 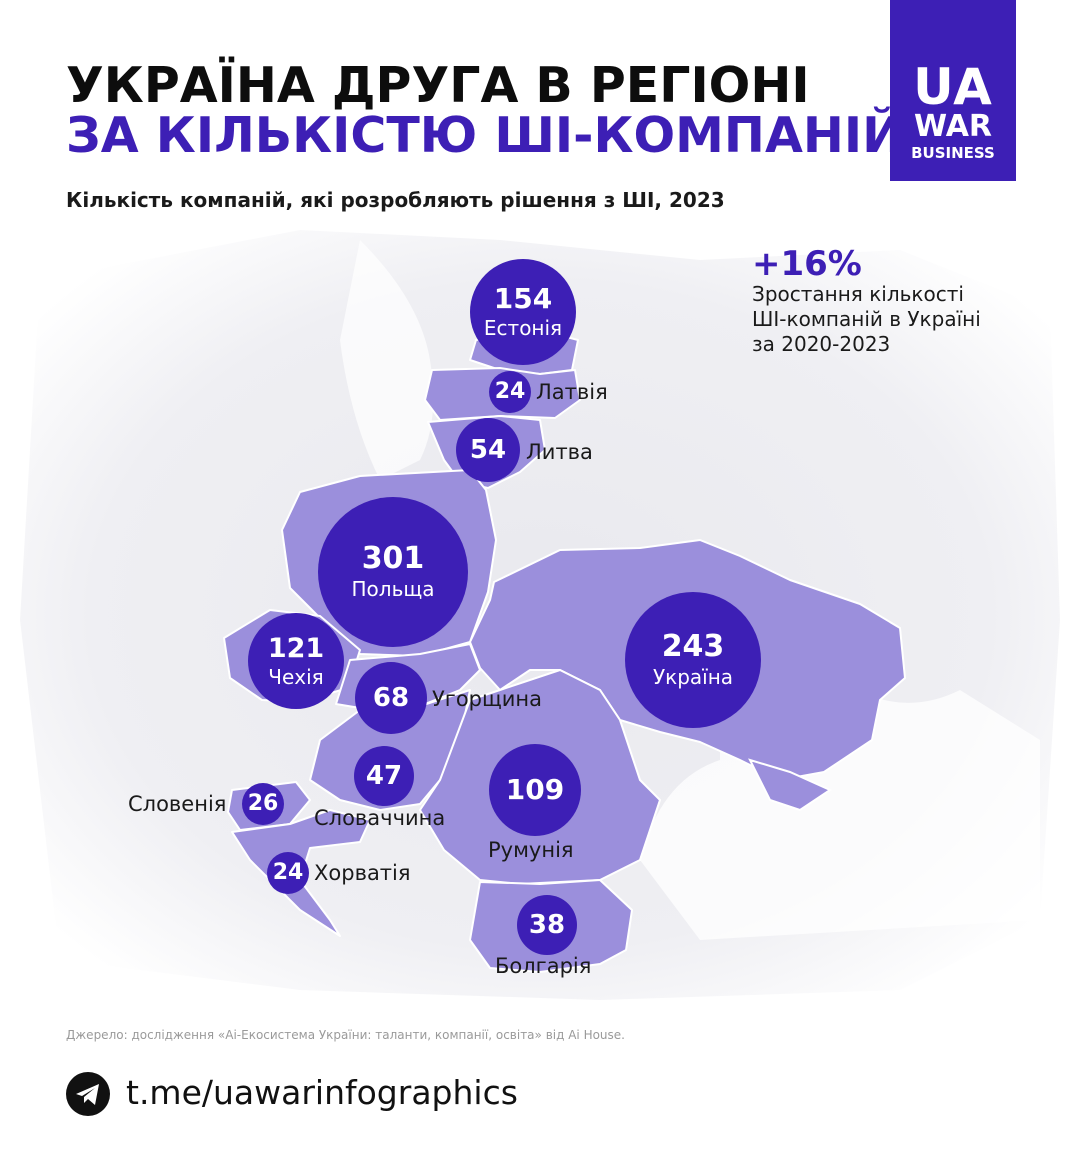 I want to click on bubble-ukraine: 243 Україна, so click(x=693, y=660).